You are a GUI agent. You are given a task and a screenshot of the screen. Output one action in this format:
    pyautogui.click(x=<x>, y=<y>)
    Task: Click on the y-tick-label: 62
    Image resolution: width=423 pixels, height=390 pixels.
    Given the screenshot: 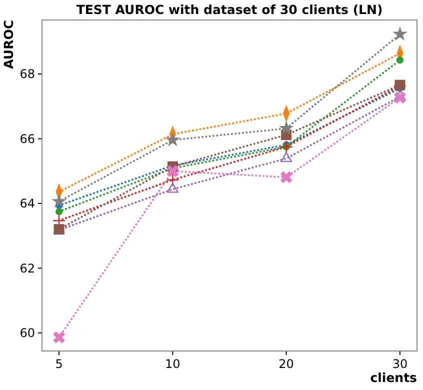 What is the action you would take?
    pyautogui.click(x=27, y=268)
    